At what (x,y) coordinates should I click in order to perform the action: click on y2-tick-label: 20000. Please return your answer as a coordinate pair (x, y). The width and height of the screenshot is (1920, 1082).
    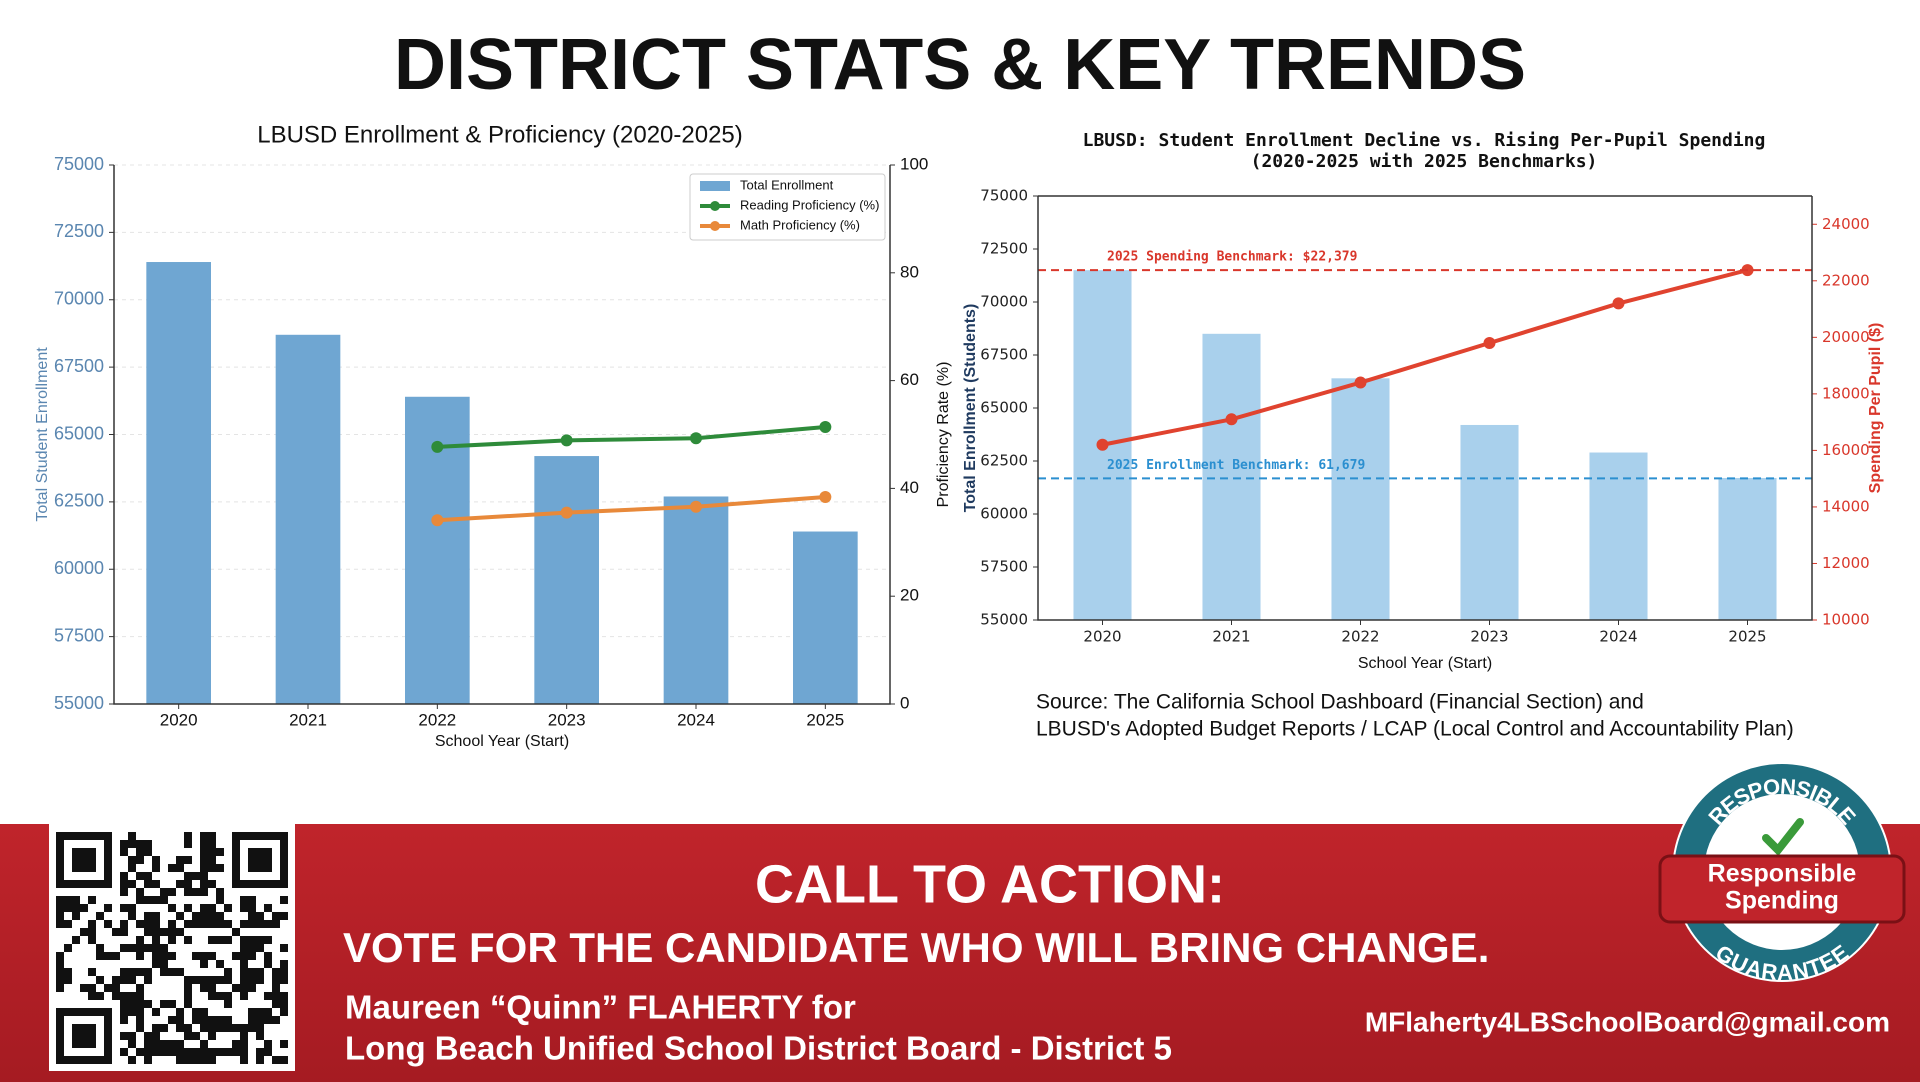
    Looking at the image, I should click on (1846, 337).